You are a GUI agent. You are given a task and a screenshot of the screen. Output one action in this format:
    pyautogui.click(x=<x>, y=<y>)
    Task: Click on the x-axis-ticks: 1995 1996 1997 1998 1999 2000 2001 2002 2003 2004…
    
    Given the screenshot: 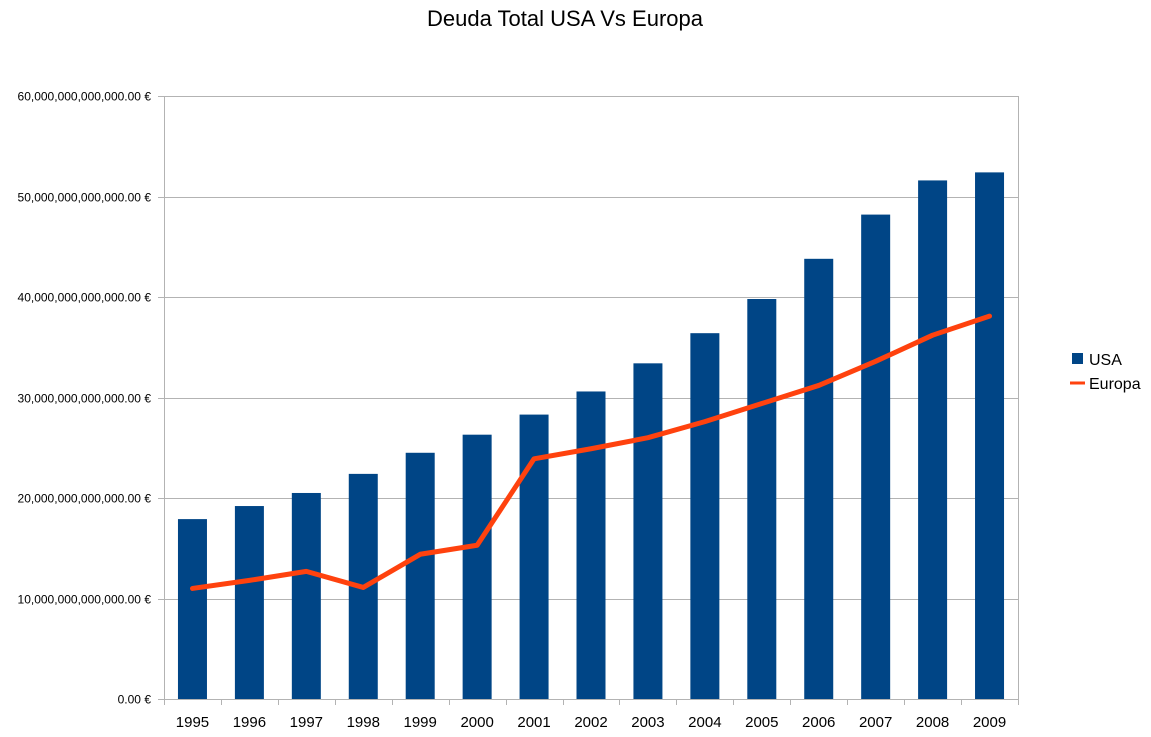 What is the action you would take?
    pyautogui.click(x=591, y=722)
    